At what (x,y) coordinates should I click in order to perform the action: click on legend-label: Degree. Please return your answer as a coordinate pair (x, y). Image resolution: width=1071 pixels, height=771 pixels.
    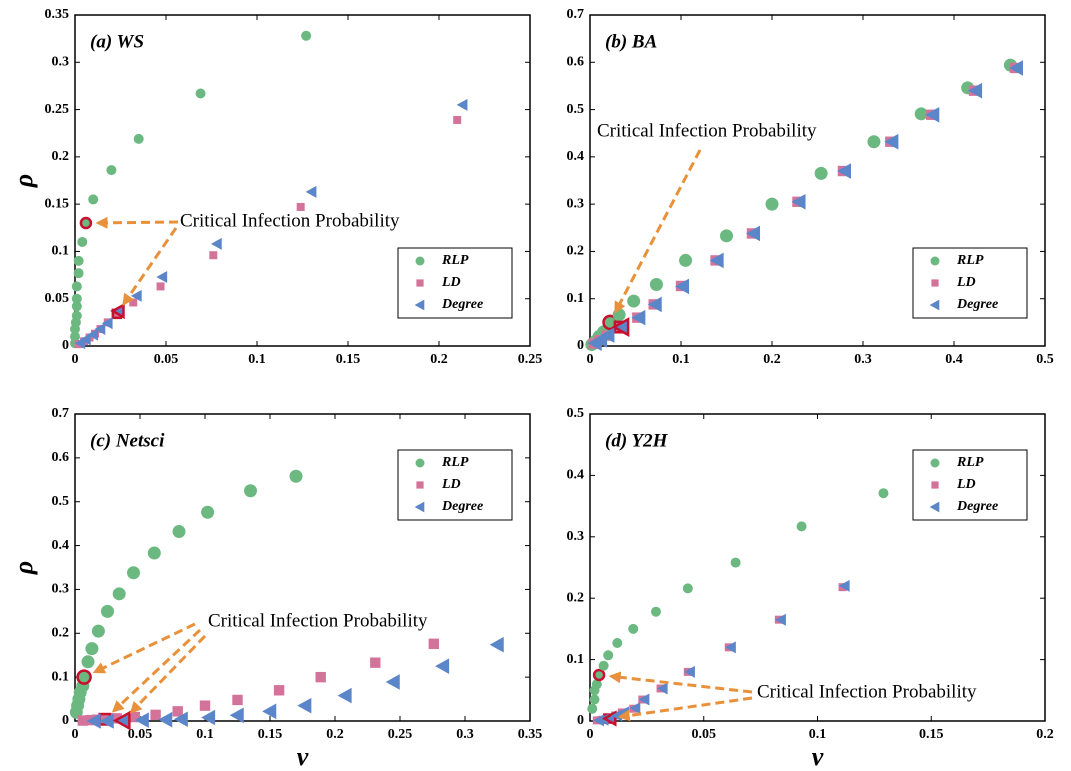
    Looking at the image, I should click on (977, 304).